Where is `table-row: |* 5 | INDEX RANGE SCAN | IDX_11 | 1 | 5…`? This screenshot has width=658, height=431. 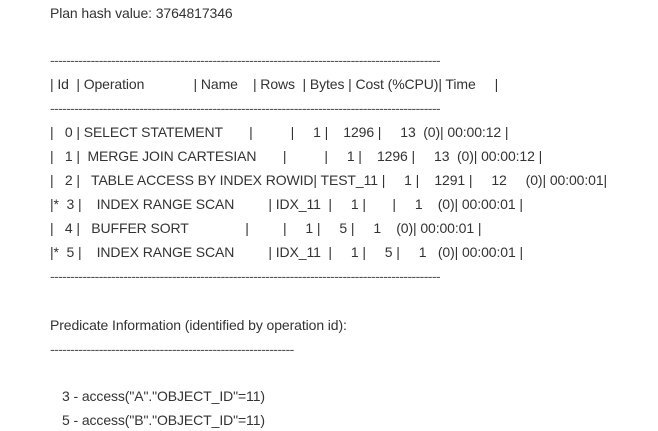 table-row: |* 5 | INDEX RANGE SCAN | IDX_11 | 1 | 5… is located at coordinates (286, 252).